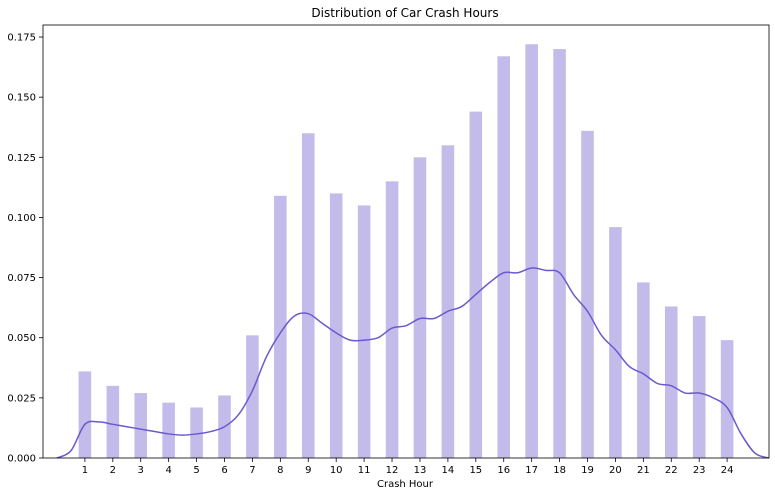  I want to click on y-tick-label: 0.025, so click(21, 398).